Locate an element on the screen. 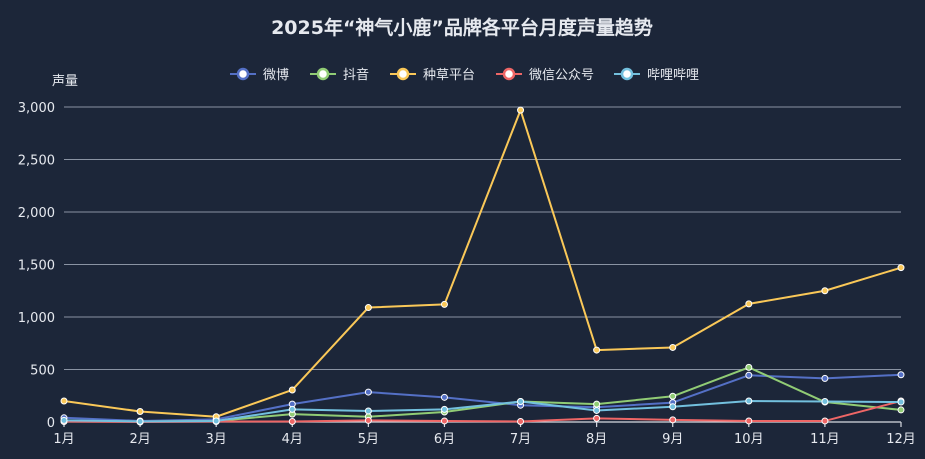 This screenshot has height=459, width=925. x-tick-label: 10月 is located at coordinates (749, 439).